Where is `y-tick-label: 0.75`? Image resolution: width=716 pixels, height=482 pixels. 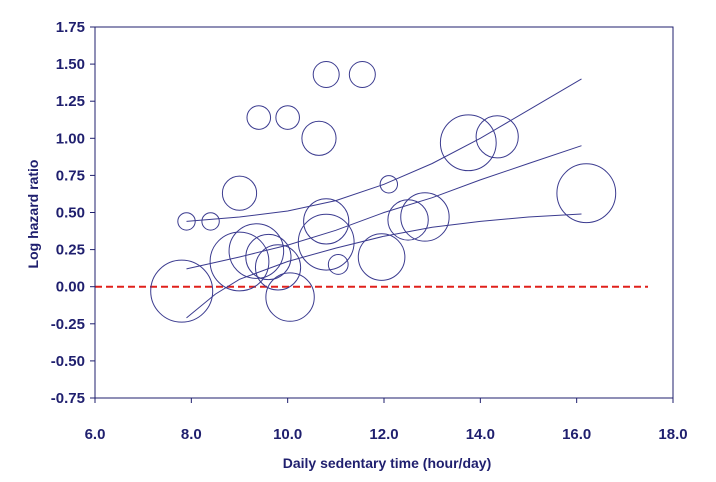
y-tick-label: 0.75 is located at coordinates (70, 175).